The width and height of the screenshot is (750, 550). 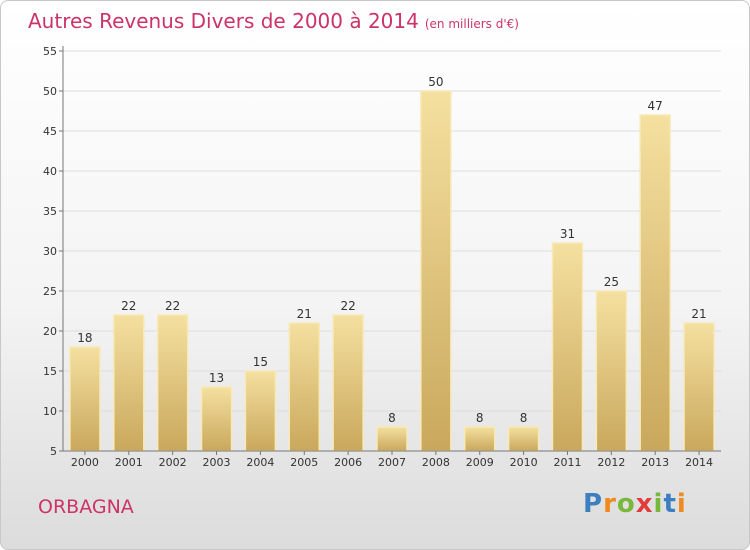 I want to click on data-label: 15, so click(x=260, y=362).